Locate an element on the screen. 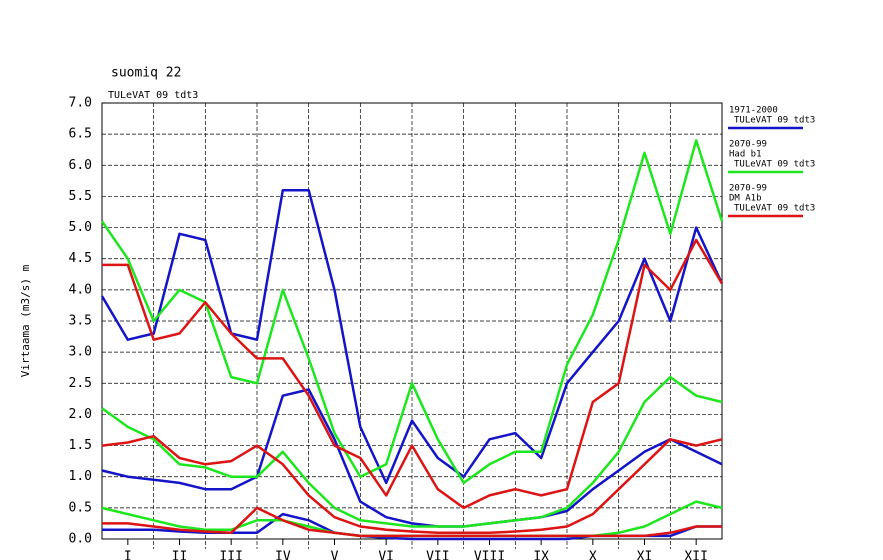  x-tick-label: VIII is located at coordinates (489, 555).